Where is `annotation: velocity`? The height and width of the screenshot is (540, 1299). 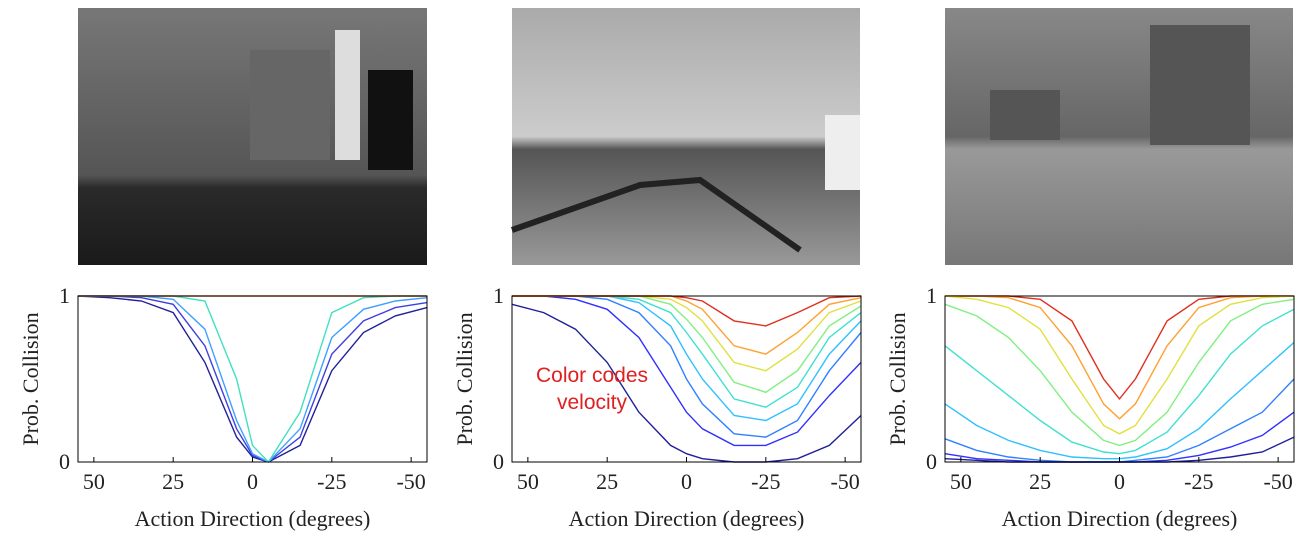
annotation: velocity is located at coordinates (592, 402).